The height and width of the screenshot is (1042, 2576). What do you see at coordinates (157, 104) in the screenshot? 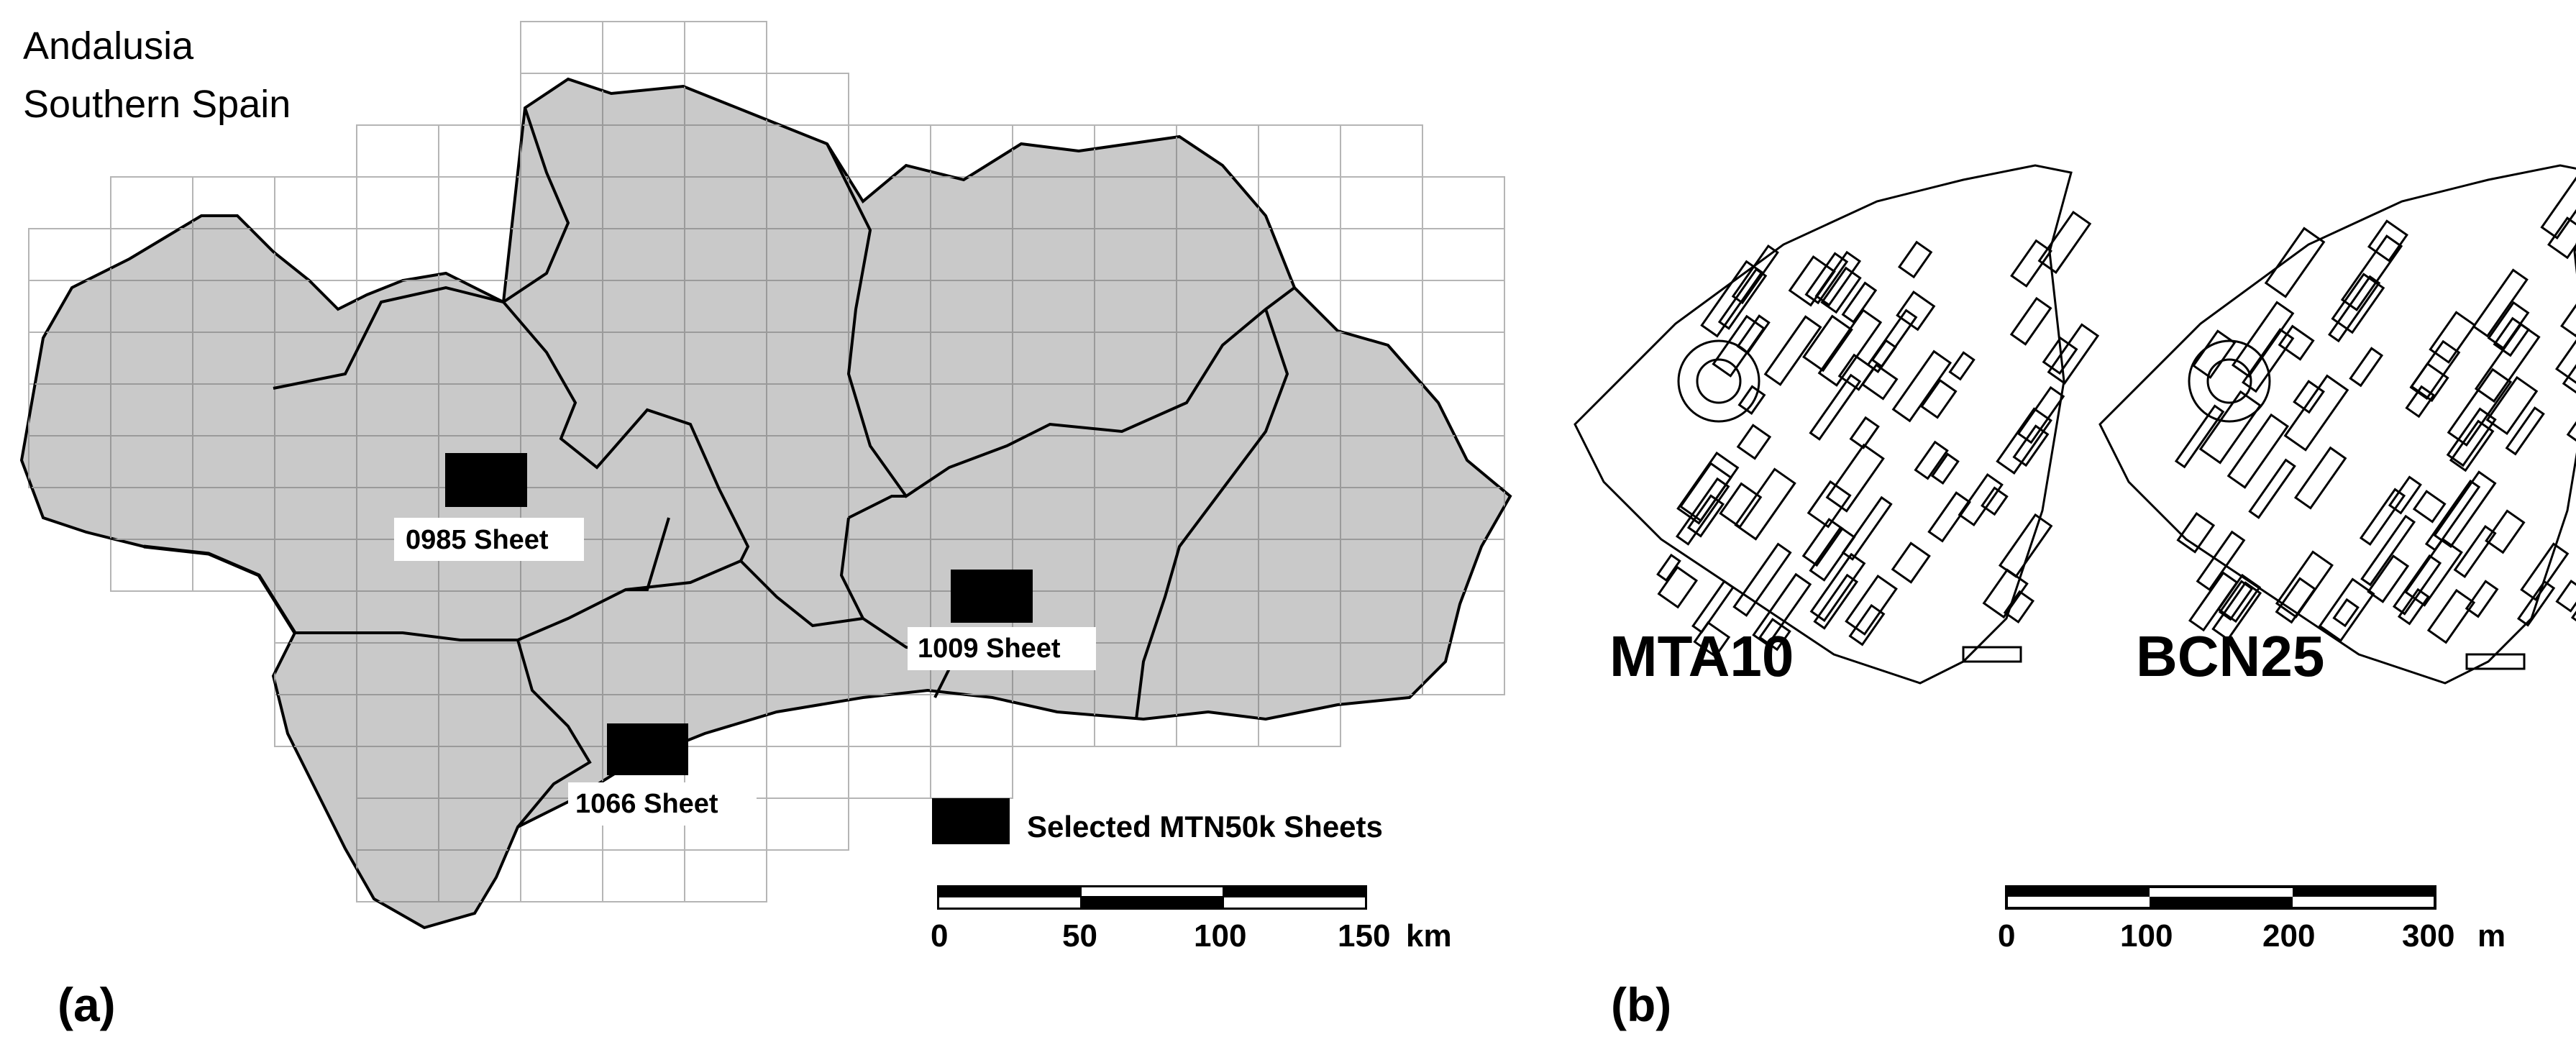
I see `map-title-line2: Southern Spain` at bounding box center [157, 104].